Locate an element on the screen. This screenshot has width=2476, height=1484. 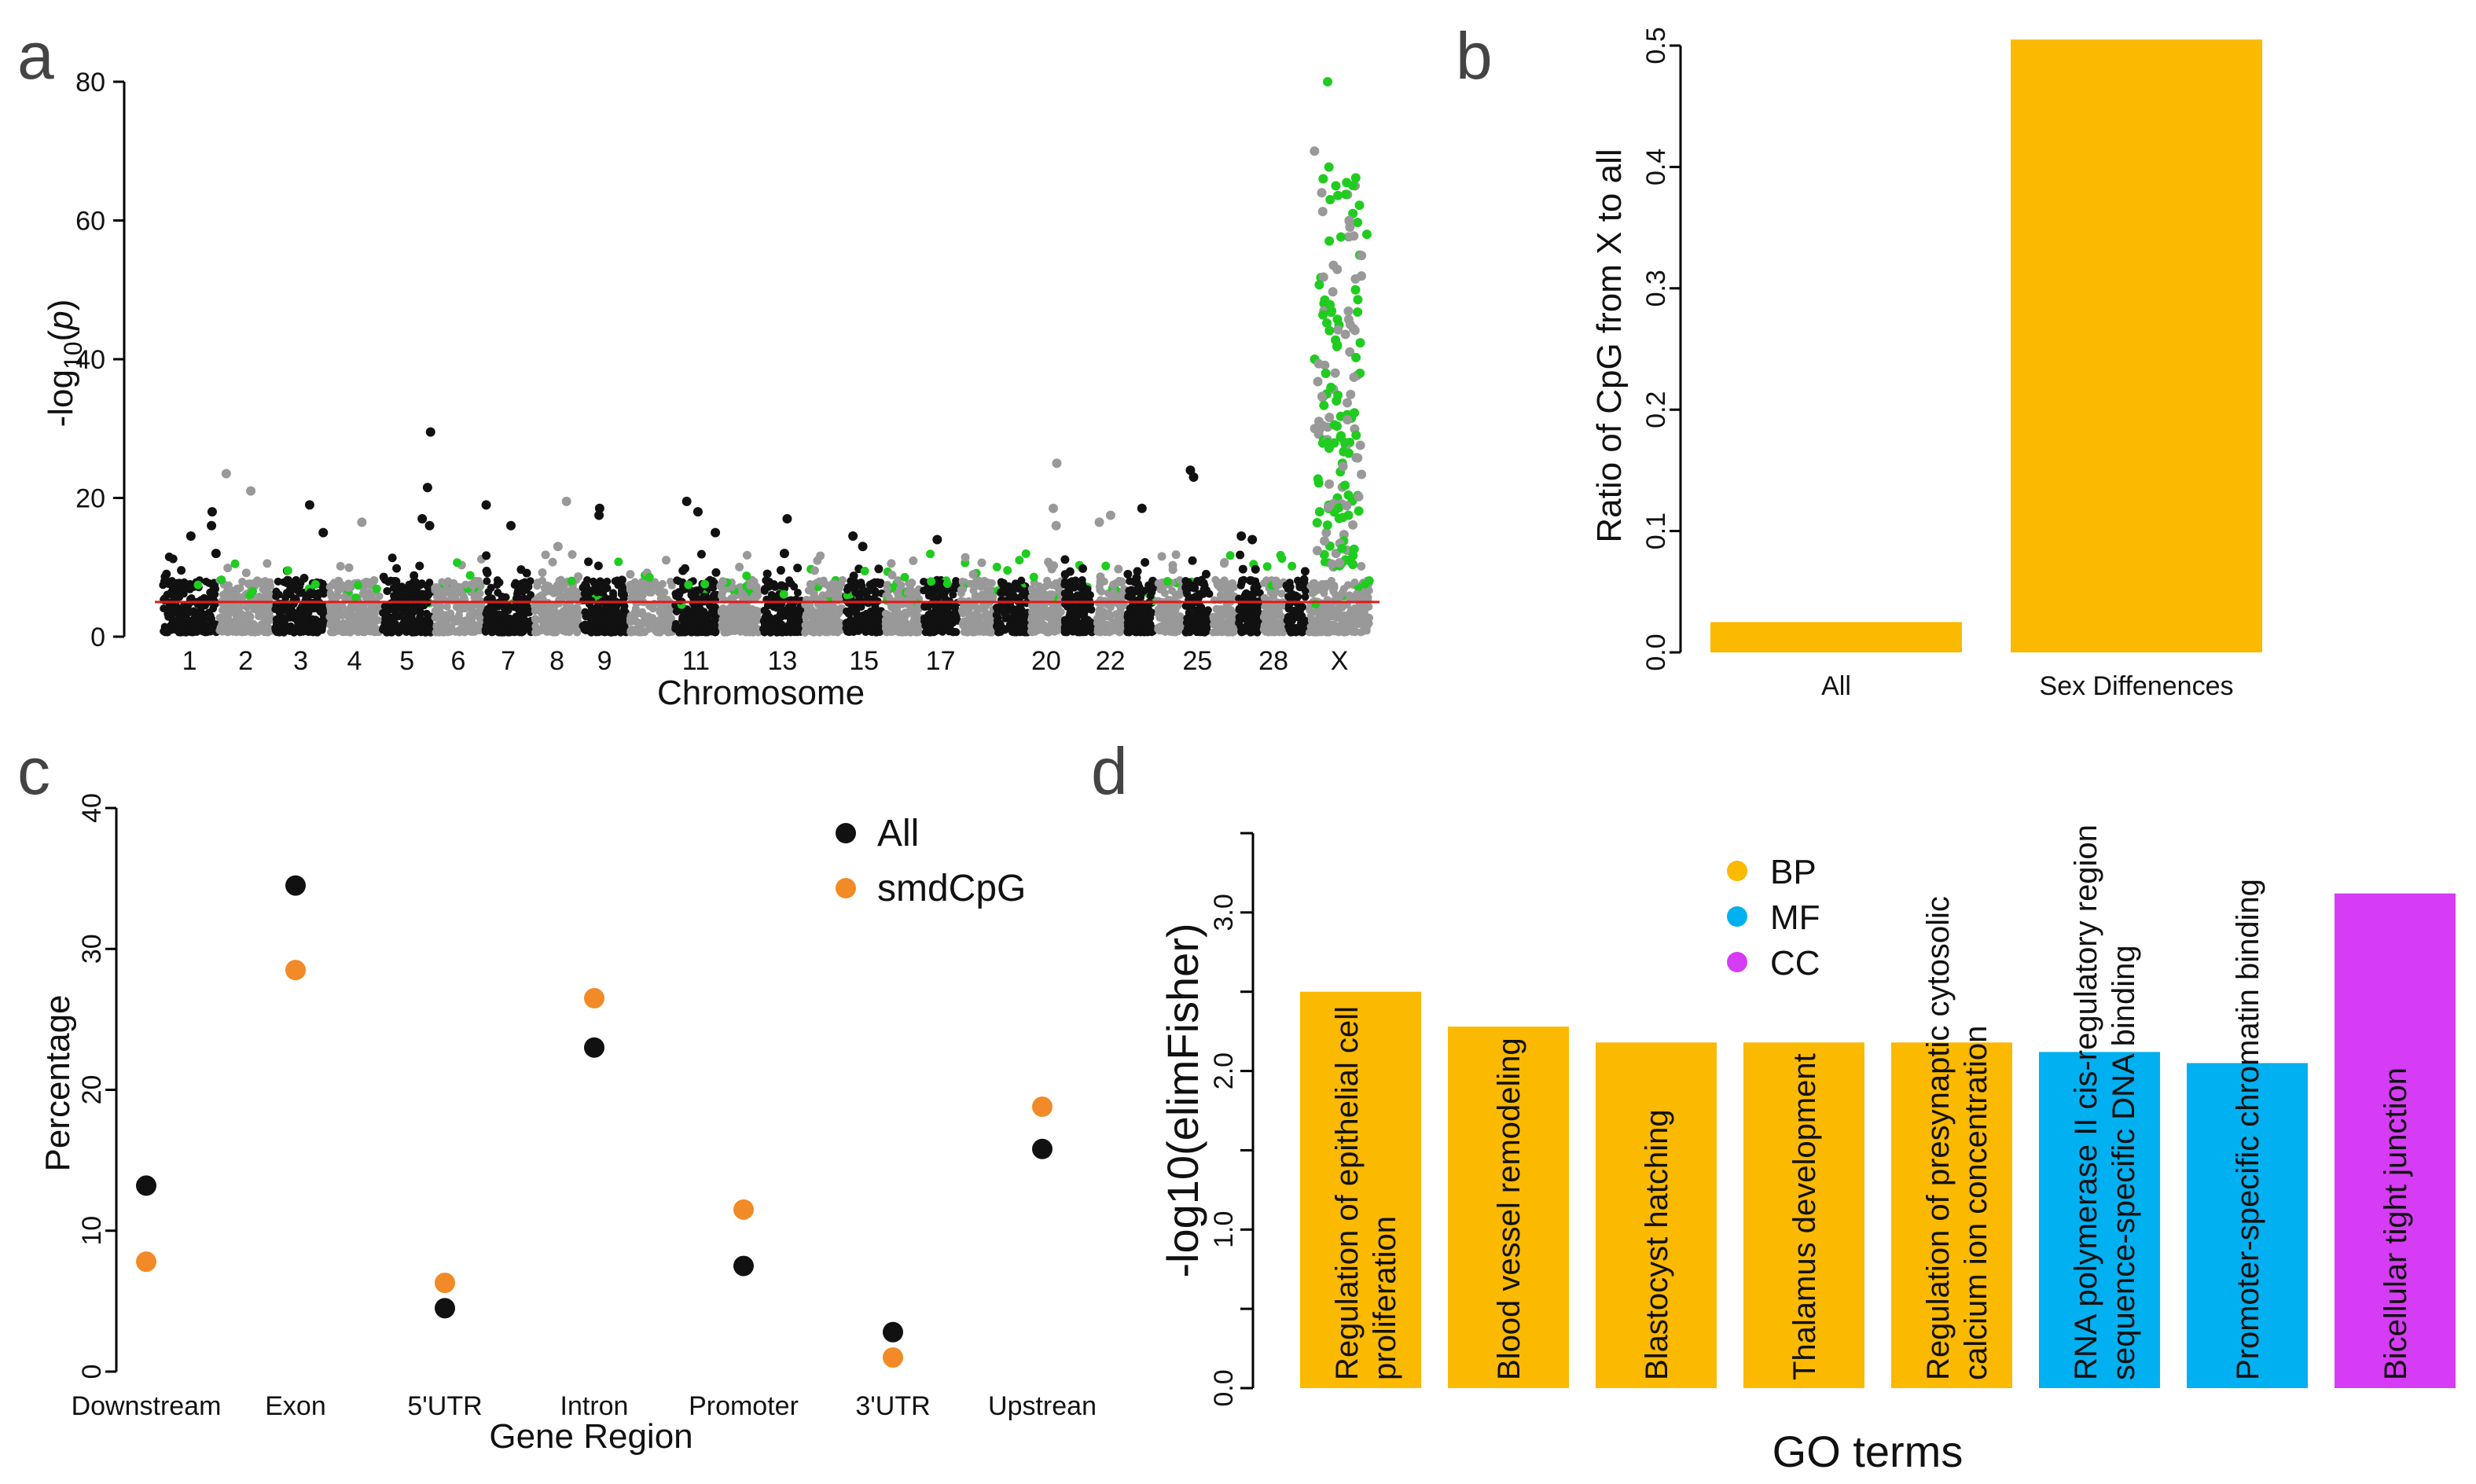
panel-a-y-tick-label: 20 is located at coordinates (90, 499).